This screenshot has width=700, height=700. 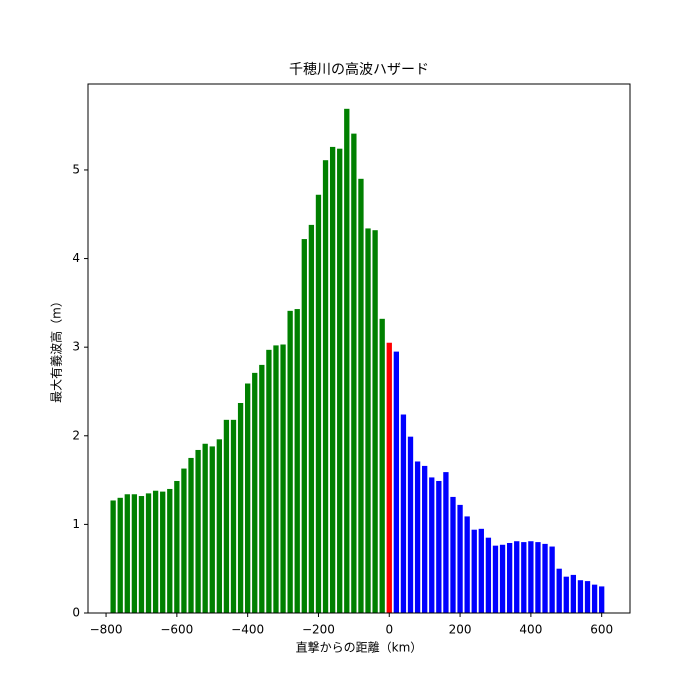 I want to click on y-tick-label: 2, so click(x=76, y=435).